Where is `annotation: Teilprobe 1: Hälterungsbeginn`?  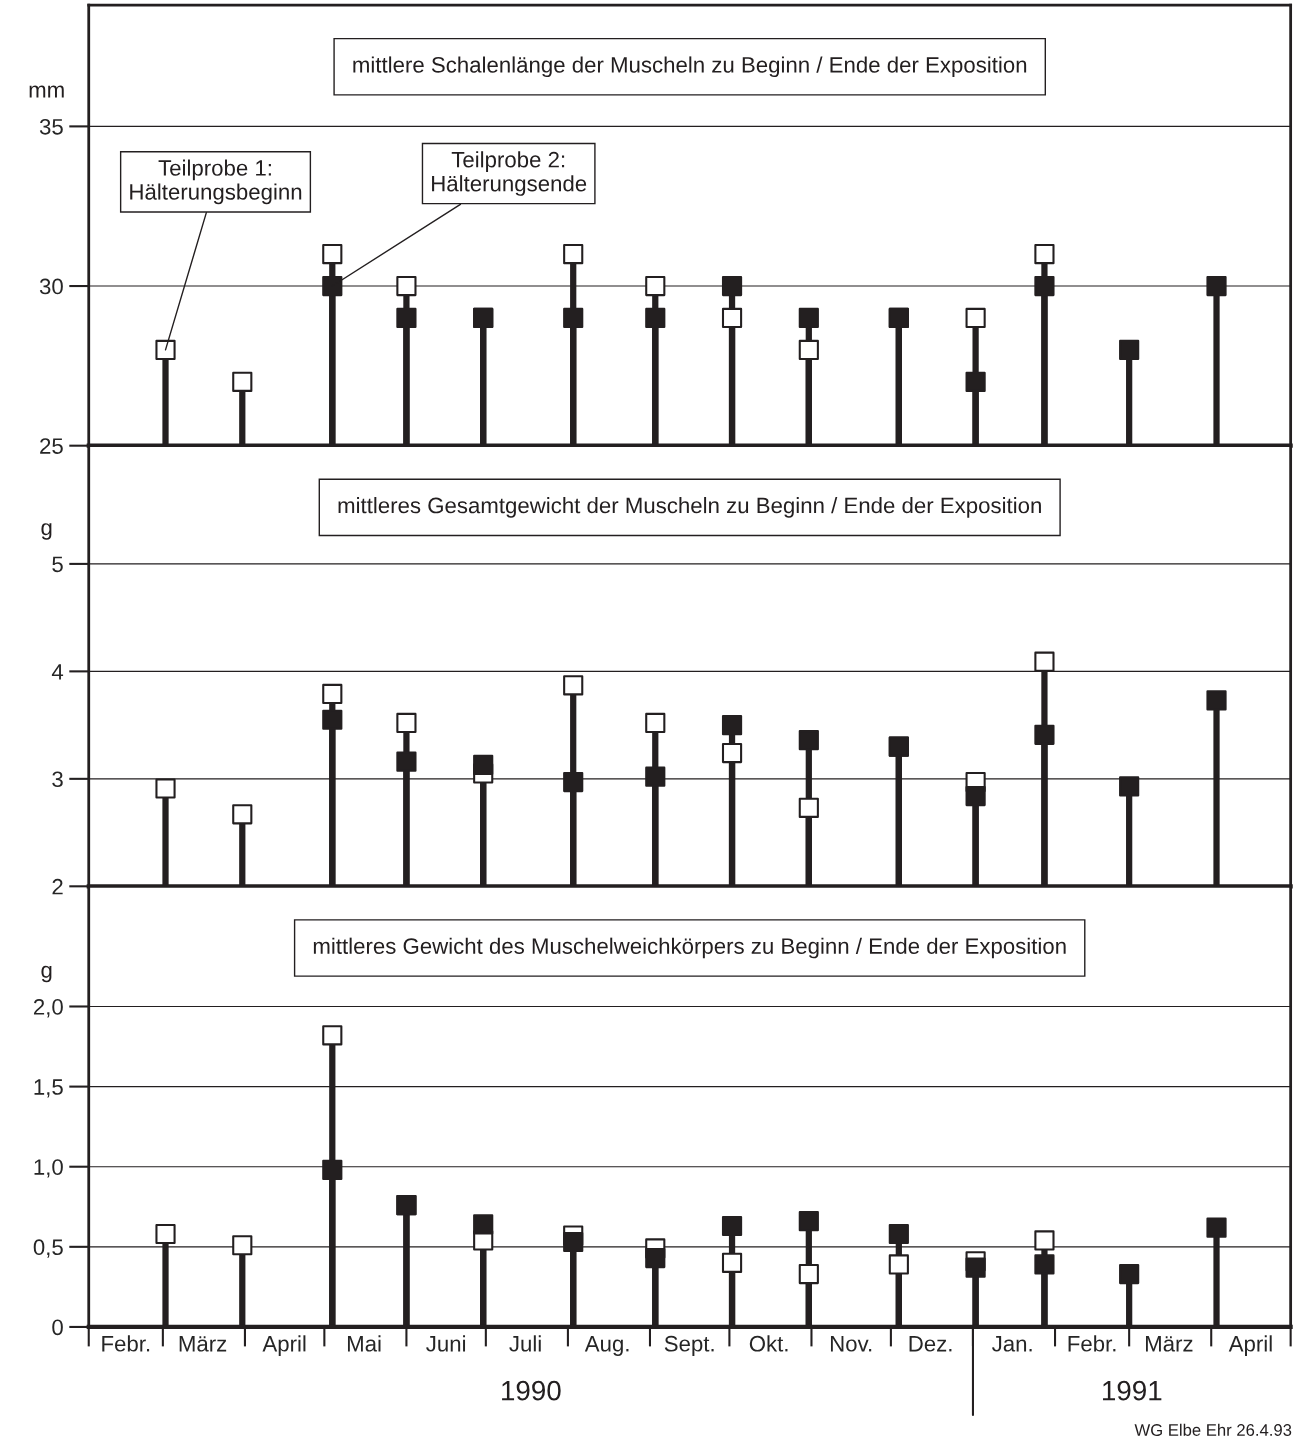
annotation: Teilprobe 1: Hälterungsbeginn is located at coordinates (216, 182).